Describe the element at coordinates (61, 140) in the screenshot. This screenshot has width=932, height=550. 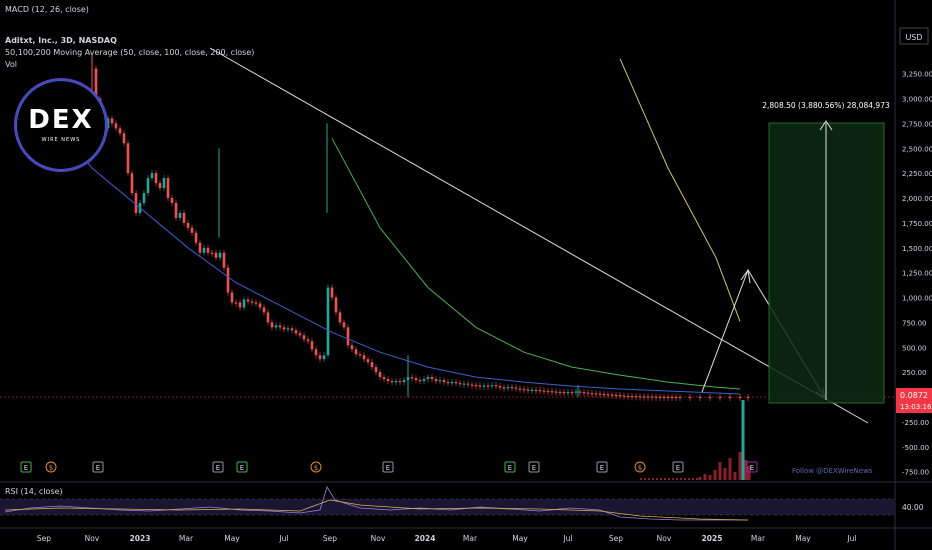
I see `logo-subtext: WIRE NEWS` at that location.